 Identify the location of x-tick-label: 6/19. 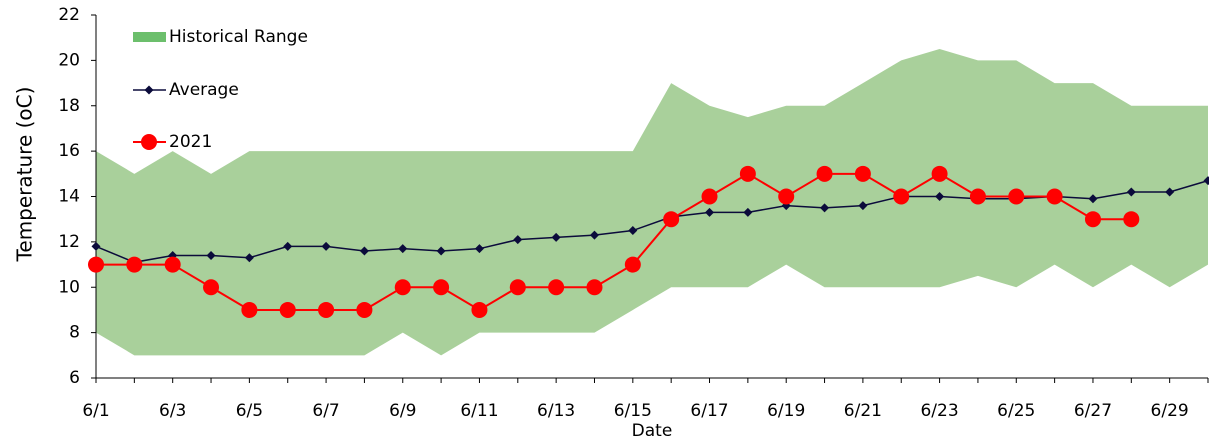
(786, 411).